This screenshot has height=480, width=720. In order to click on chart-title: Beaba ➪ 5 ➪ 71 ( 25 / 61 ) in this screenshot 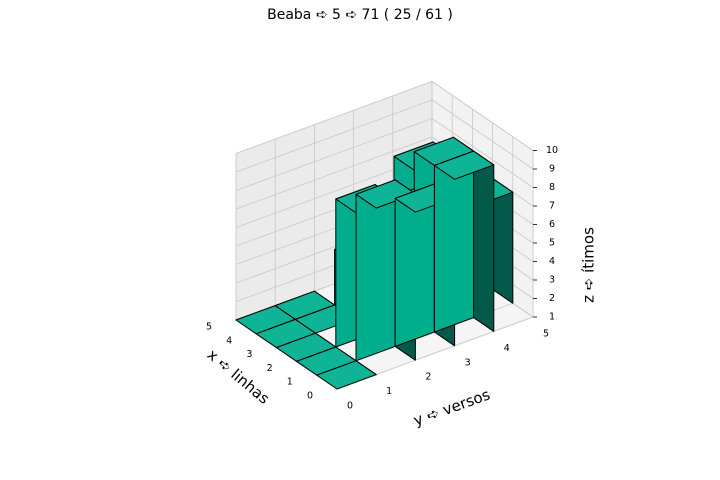, I will do `click(360, 15)`.